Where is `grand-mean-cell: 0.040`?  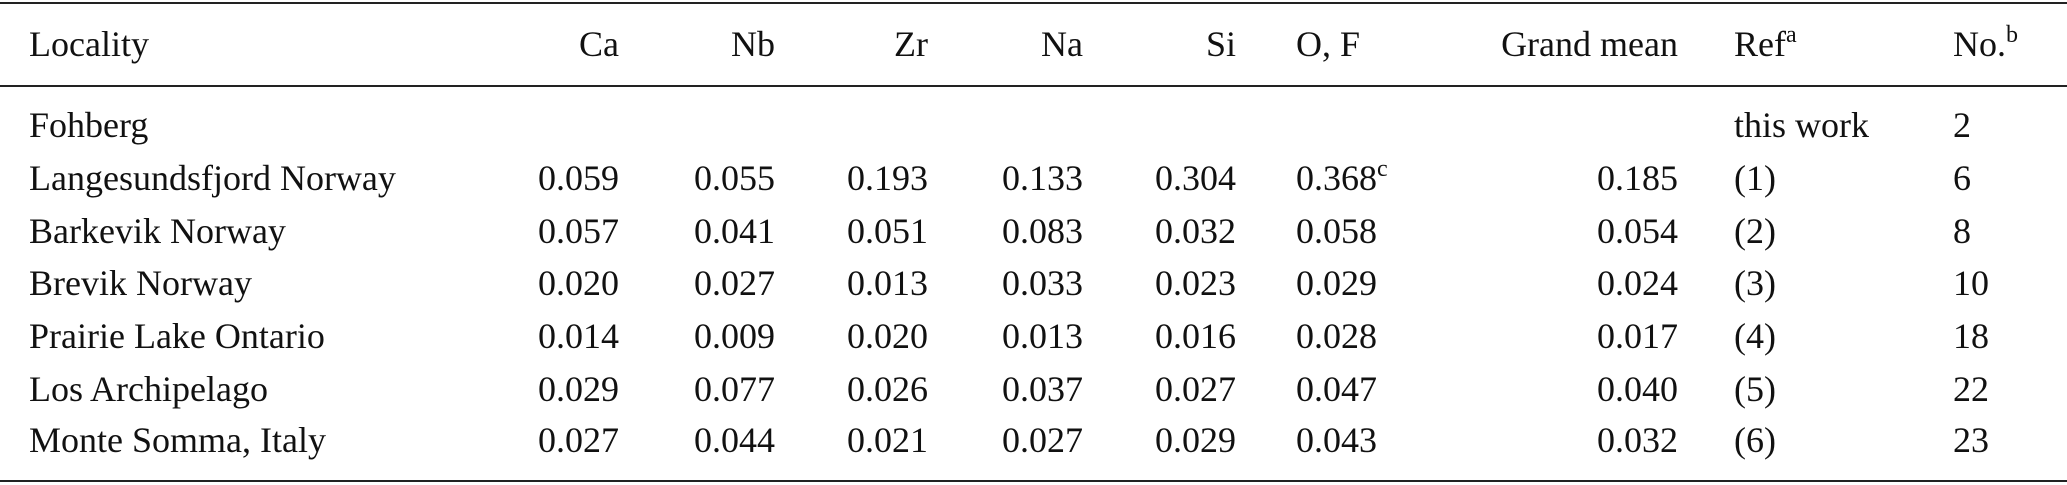 grand-mean-cell: 0.040 is located at coordinates (1637, 389).